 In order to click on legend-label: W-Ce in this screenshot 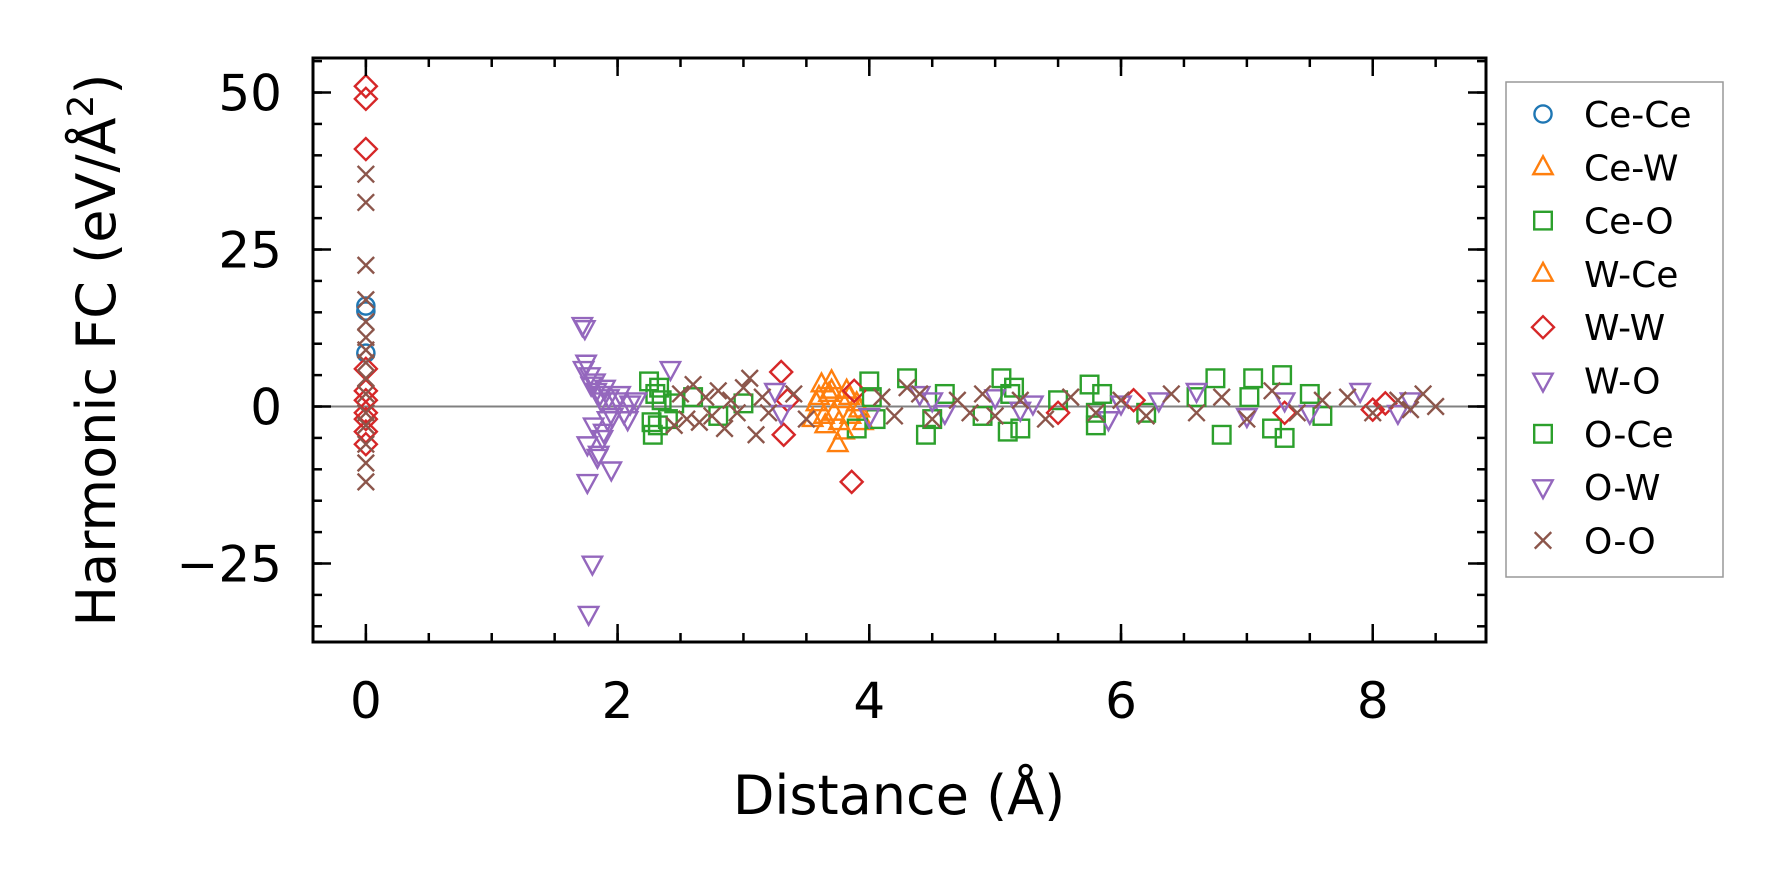, I will do `click(1631, 275)`.